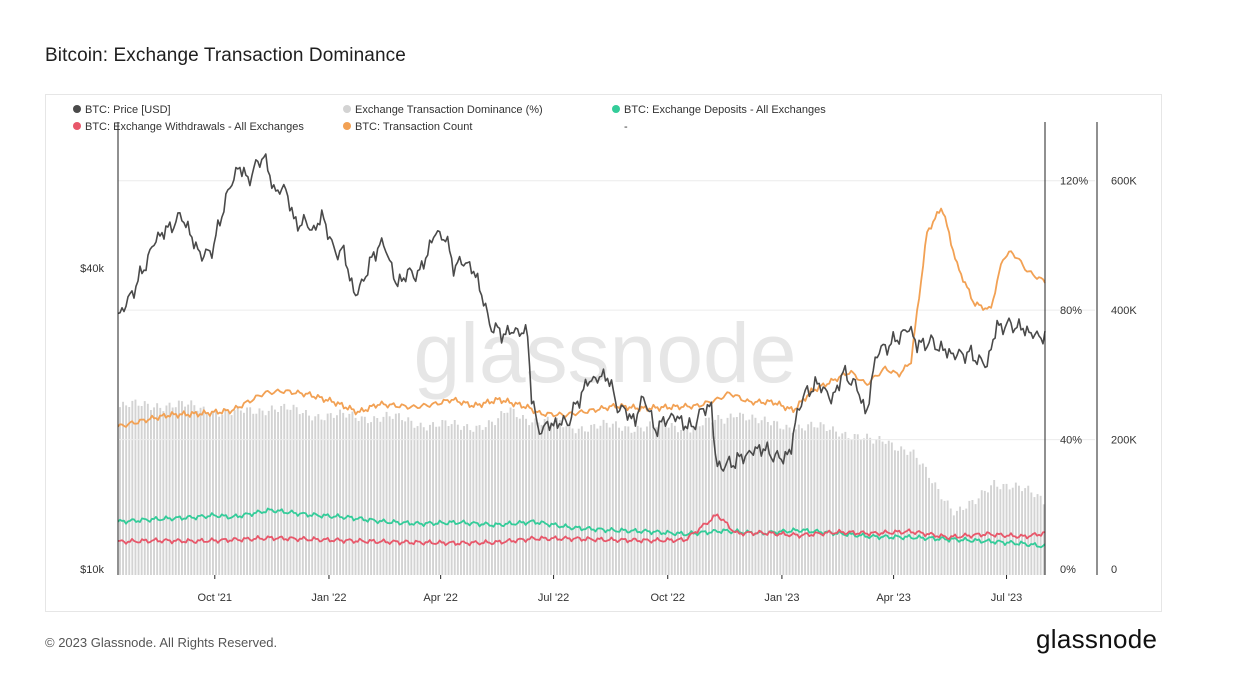  I want to click on copyright-text: © 2023 Glassnode. All Rights Reserved., so click(161, 642).